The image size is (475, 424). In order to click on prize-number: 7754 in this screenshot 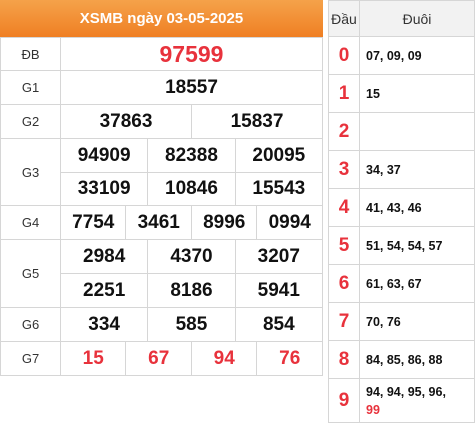, I will do `click(93, 222)`.